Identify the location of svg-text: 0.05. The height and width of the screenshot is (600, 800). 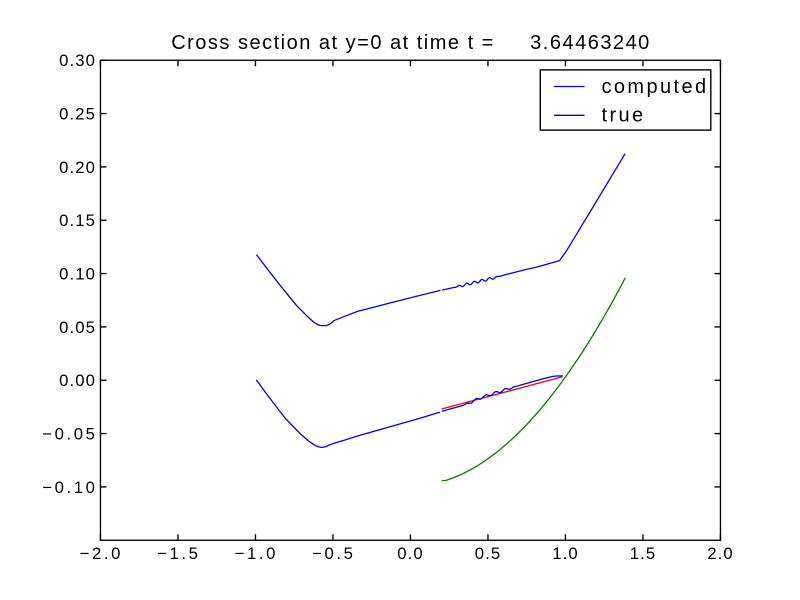
(77, 327).